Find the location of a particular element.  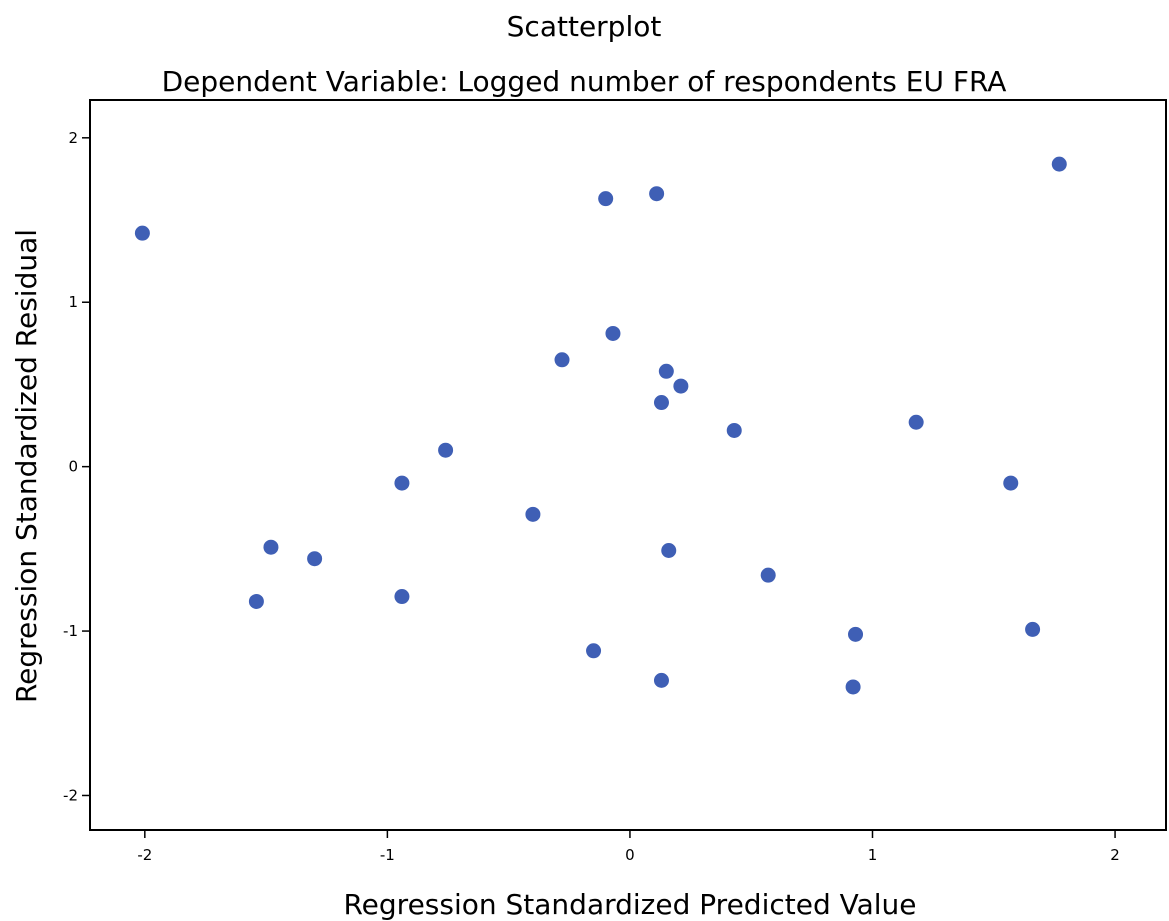

y-tick-label: 0 is located at coordinates (73, 467).